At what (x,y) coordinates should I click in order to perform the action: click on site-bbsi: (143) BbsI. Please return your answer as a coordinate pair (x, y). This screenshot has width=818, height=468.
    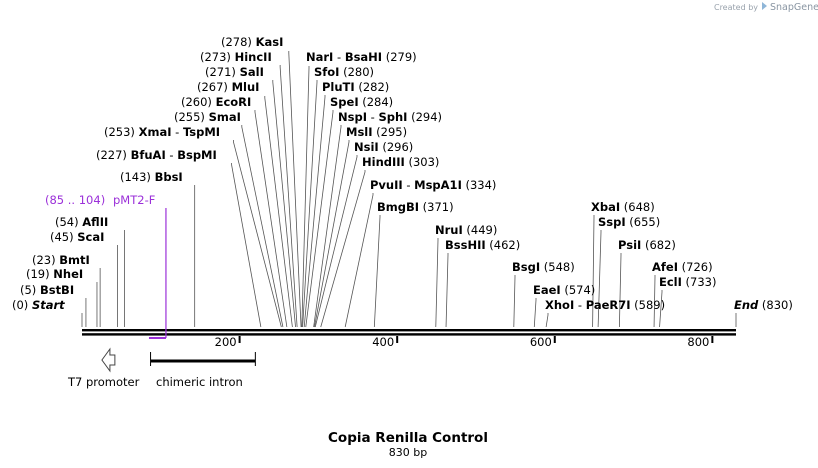
    Looking at the image, I should click on (151, 177).